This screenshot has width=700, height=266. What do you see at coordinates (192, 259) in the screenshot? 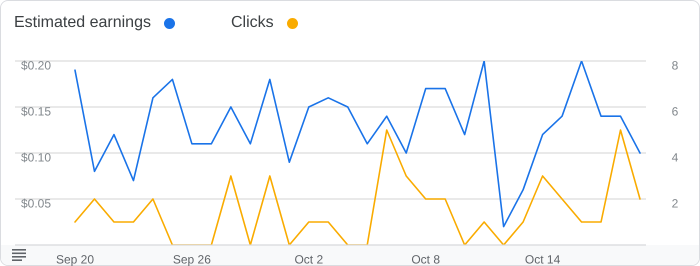
I see `x-tick-label: Sep 26` at bounding box center [192, 259].